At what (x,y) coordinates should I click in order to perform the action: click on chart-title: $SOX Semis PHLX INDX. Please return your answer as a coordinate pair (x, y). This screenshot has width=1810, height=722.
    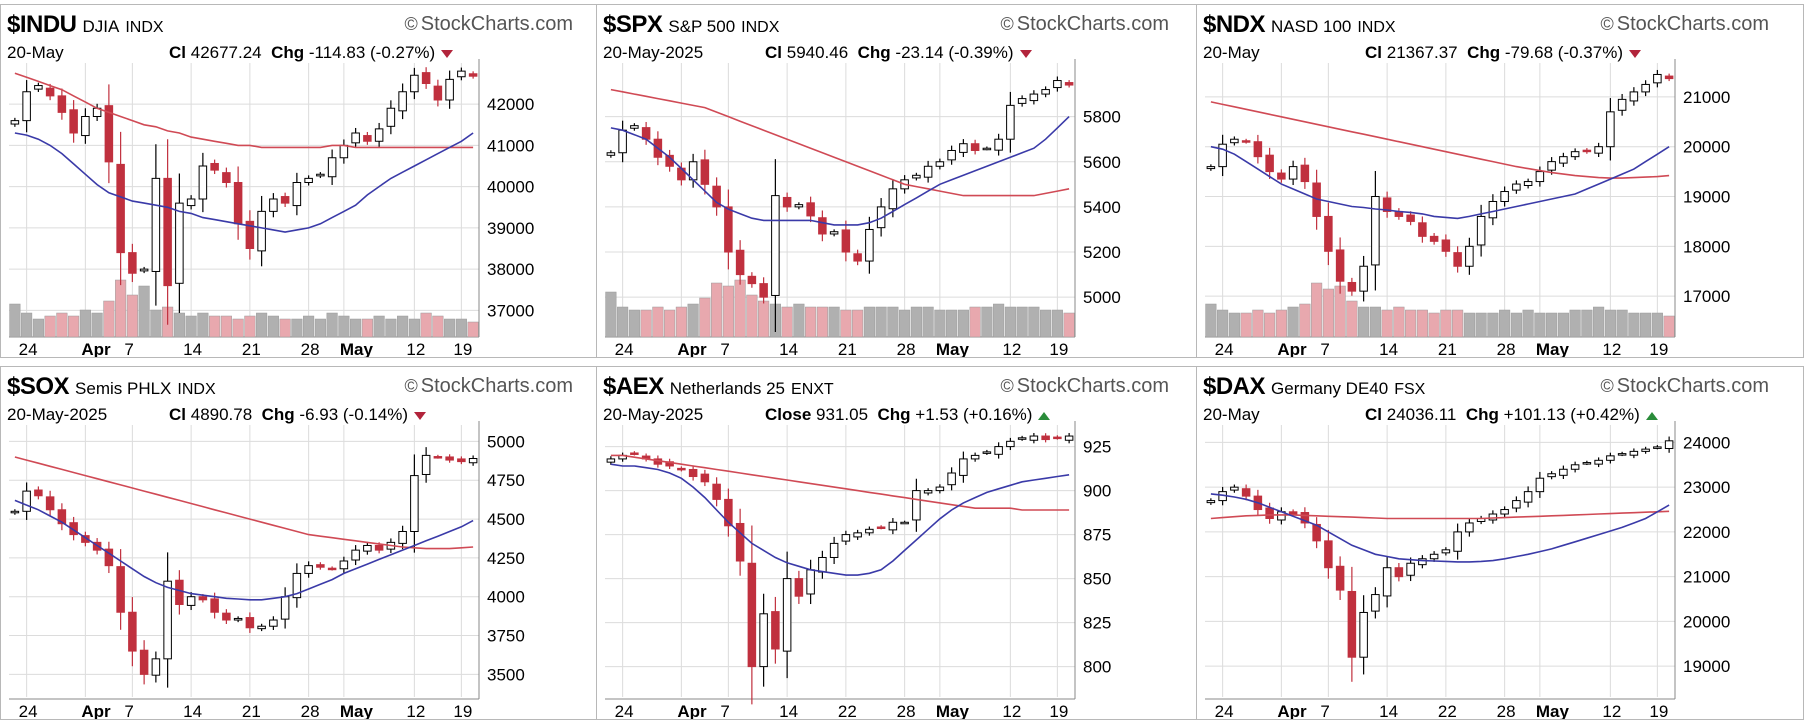
    Looking at the image, I should click on (111, 387).